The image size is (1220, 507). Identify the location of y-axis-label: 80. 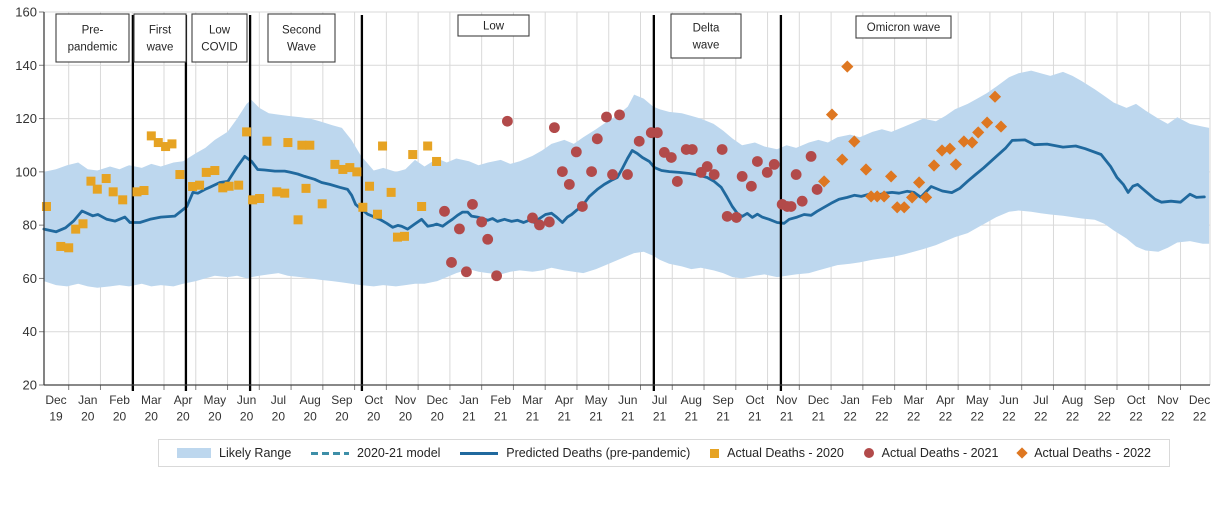
(30, 225).